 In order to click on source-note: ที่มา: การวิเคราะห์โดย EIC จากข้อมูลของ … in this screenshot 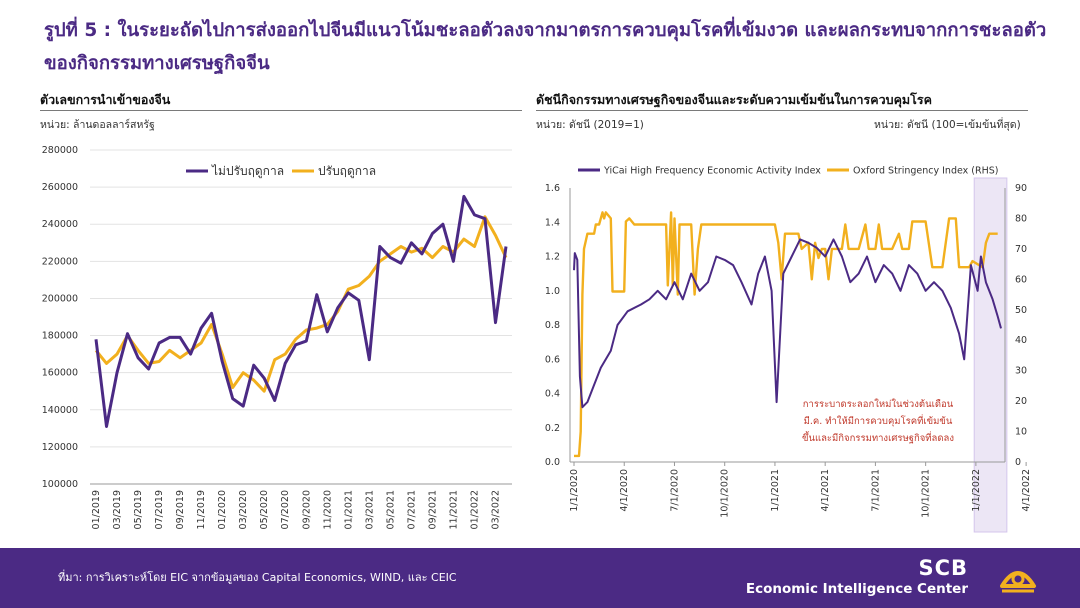, I will do `click(257, 577)`.